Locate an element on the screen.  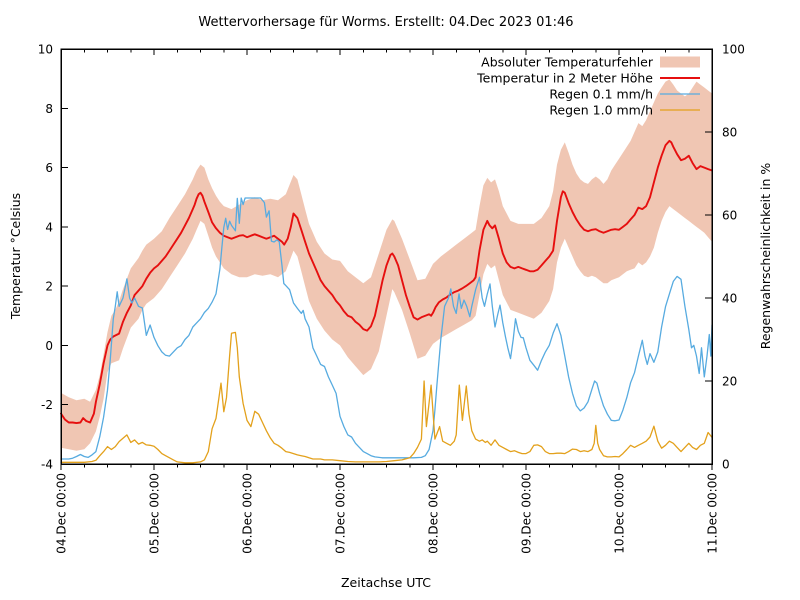
legend-label: Temperatur in 2 Meter Höhe is located at coordinates (564, 78).